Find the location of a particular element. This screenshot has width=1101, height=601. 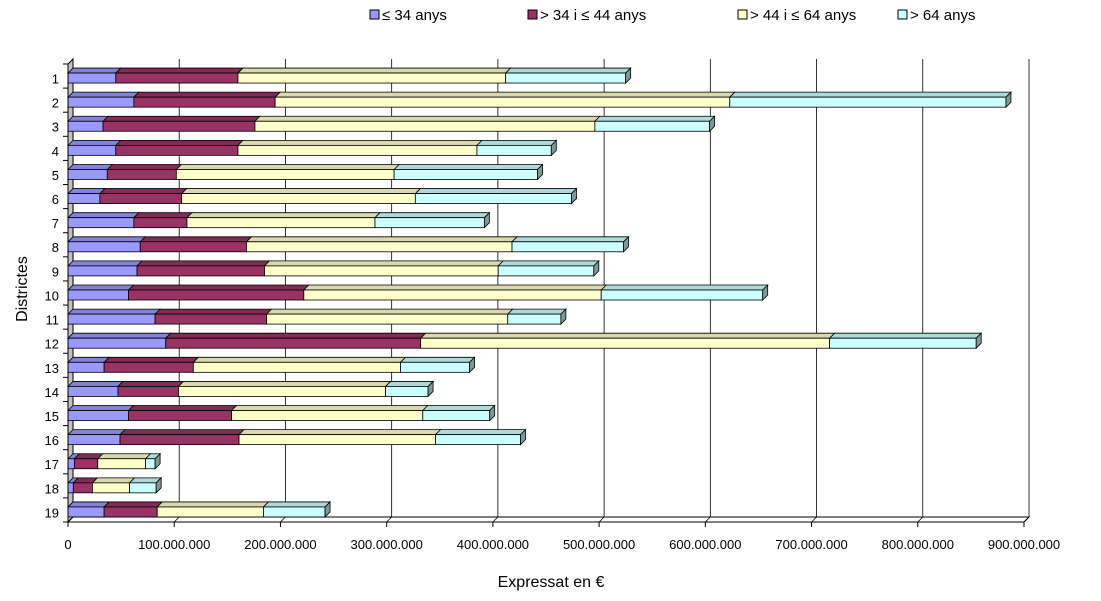

y-tick-label: 13 is located at coordinates (52, 368).